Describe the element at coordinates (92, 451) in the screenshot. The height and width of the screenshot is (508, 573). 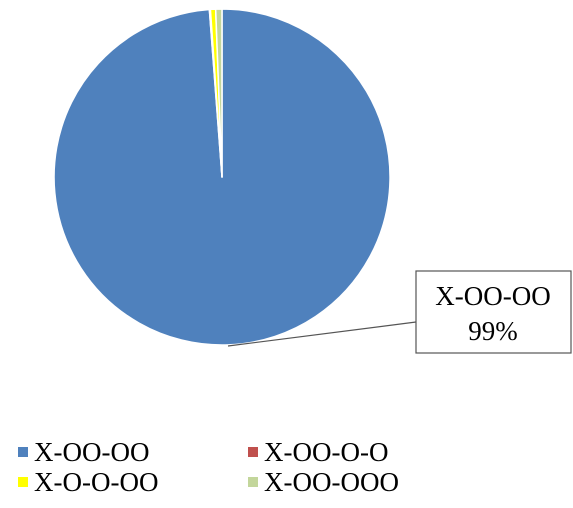
I see `legend-label: X-OO-OO` at that location.